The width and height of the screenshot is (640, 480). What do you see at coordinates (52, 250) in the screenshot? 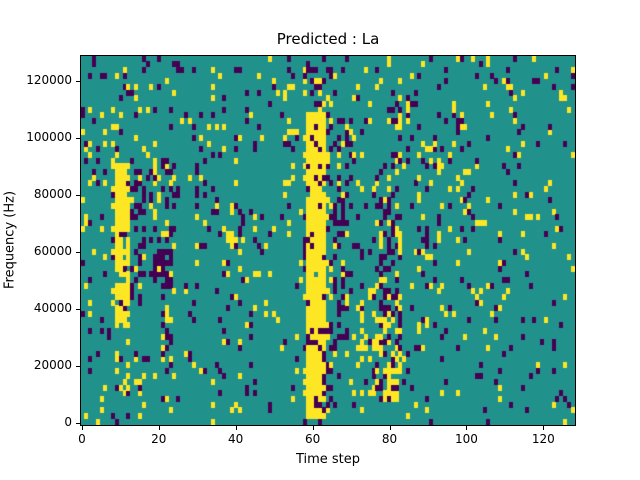
I see `y-tick-label: 60000` at bounding box center [52, 250].